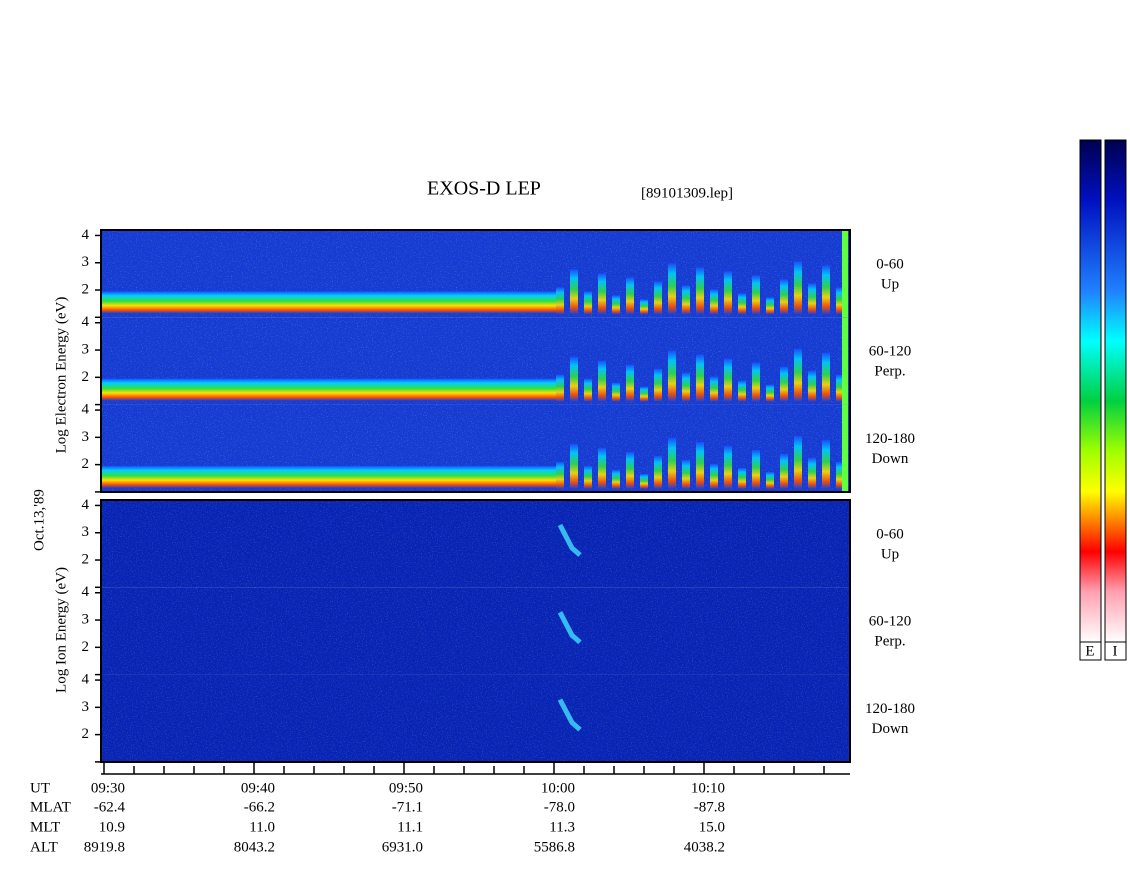  Describe the element at coordinates (712, 827) in the screenshot. I see `ephemeris-value: 15.0` at that location.